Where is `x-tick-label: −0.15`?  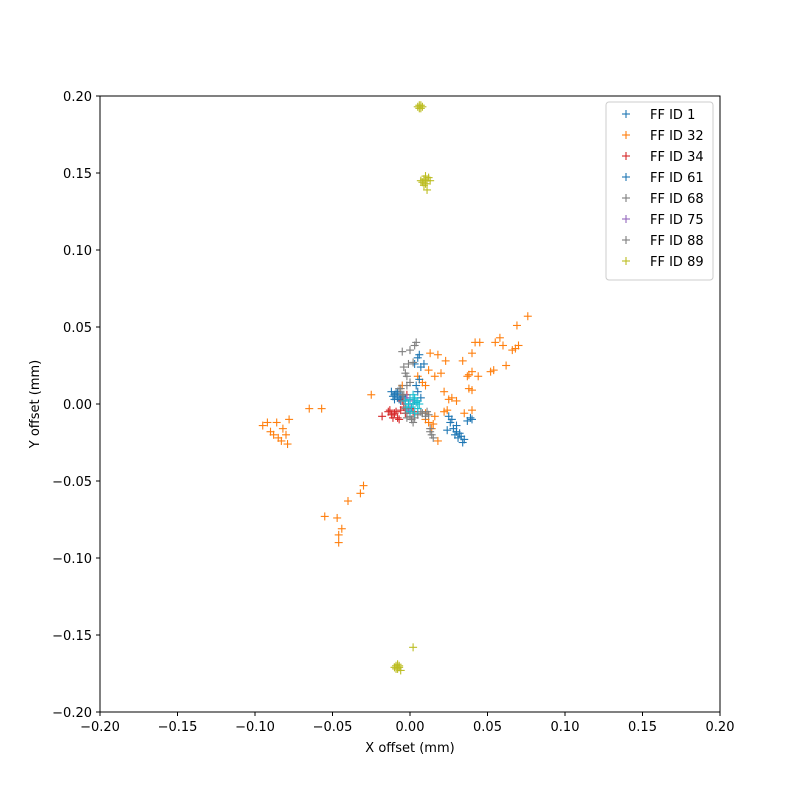 x-tick-label: −0.15 is located at coordinates (178, 727).